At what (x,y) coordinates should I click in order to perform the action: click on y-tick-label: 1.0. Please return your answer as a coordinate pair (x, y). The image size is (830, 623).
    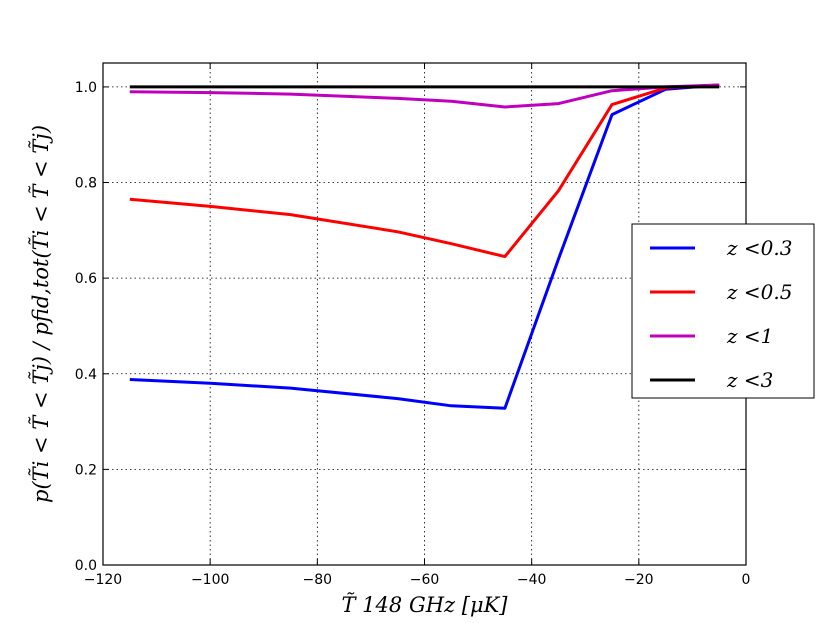
    Looking at the image, I should click on (86, 88).